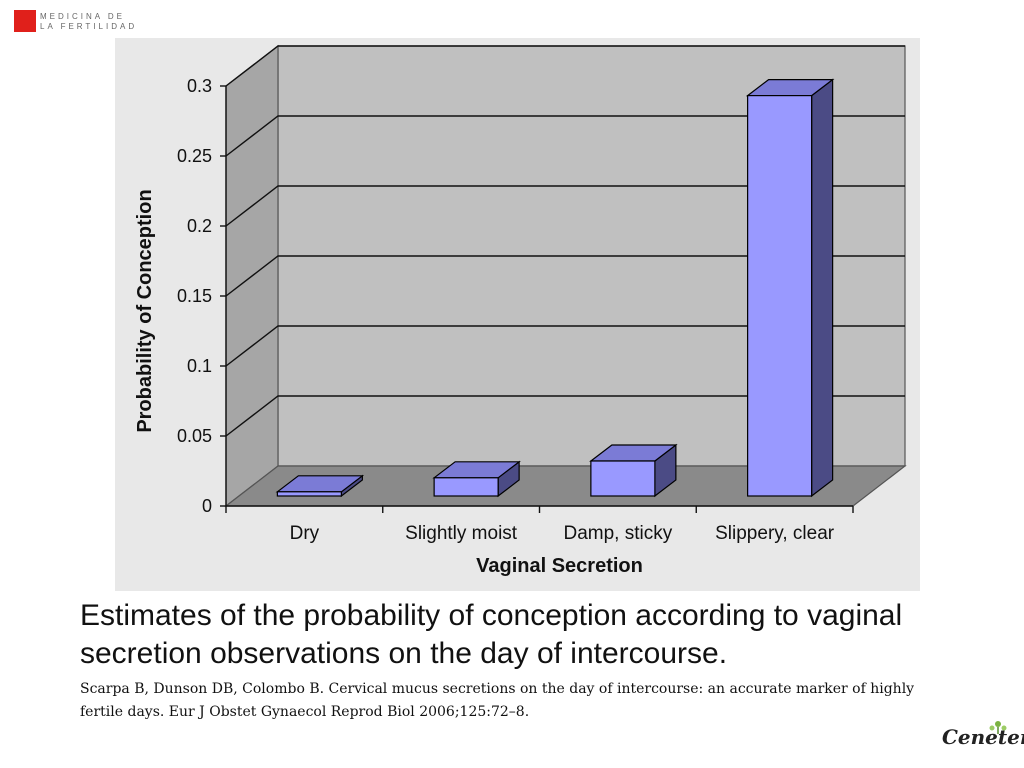 The image size is (1024, 768). I want to click on logo-mark, so click(25, 21).